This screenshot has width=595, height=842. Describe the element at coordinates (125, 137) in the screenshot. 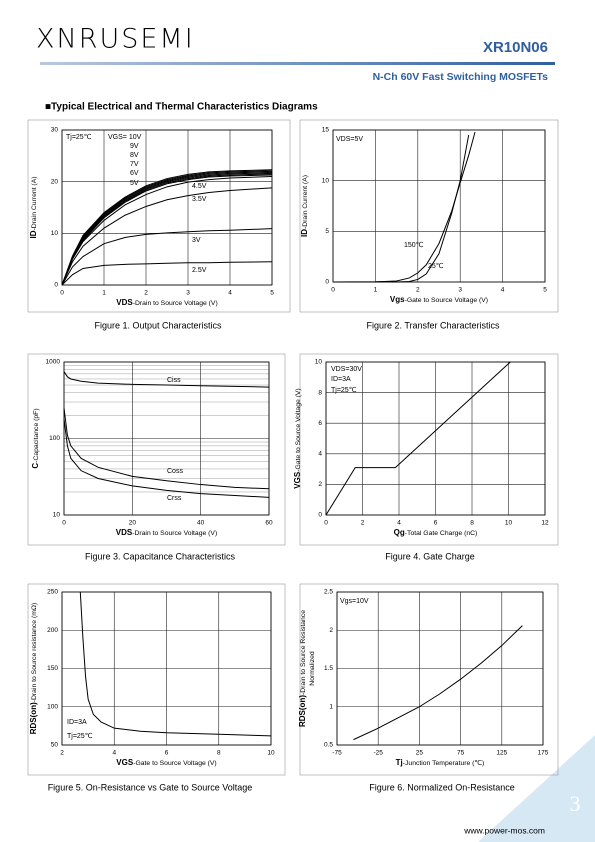

I see `series-label: VGS= 10V` at that location.